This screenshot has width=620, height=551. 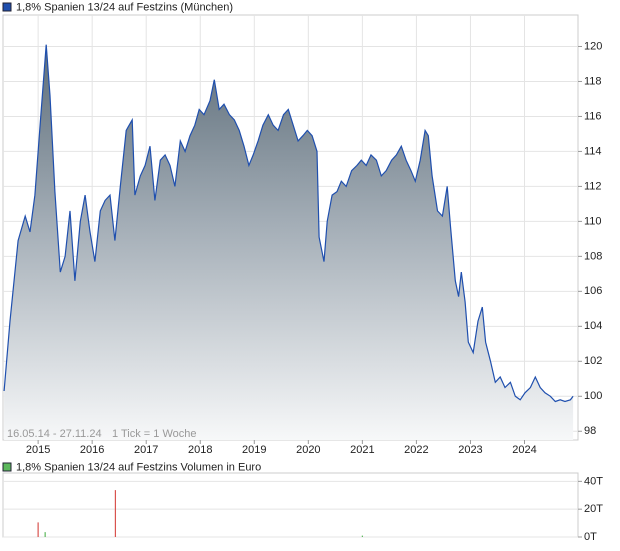 What do you see at coordinates (593, 256) in the screenshot?
I see `y-tick-label: 108` at bounding box center [593, 256].